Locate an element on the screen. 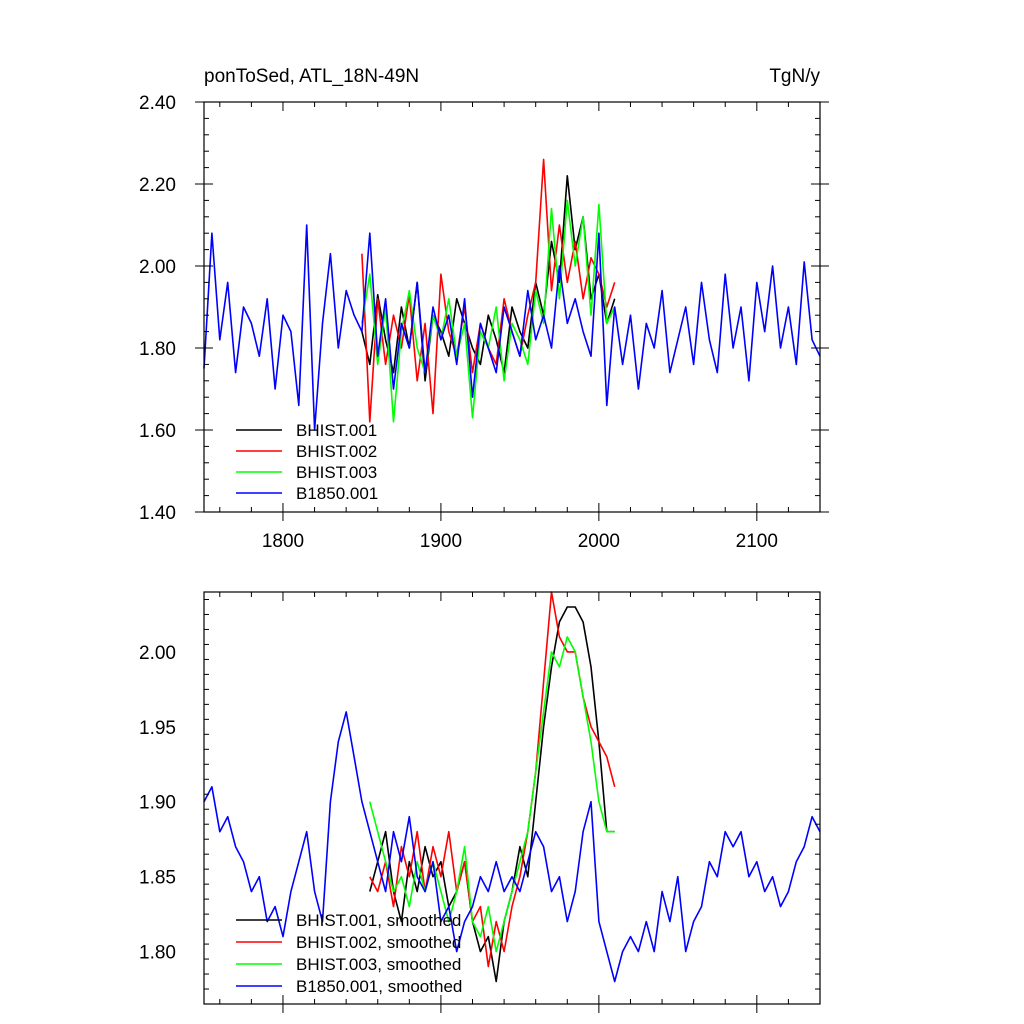 The image size is (1024, 1024). top-panel-legend: BHIST.001 BHIST.002 BHIST.003 B1850.001 is located at coordinates (307, 462).